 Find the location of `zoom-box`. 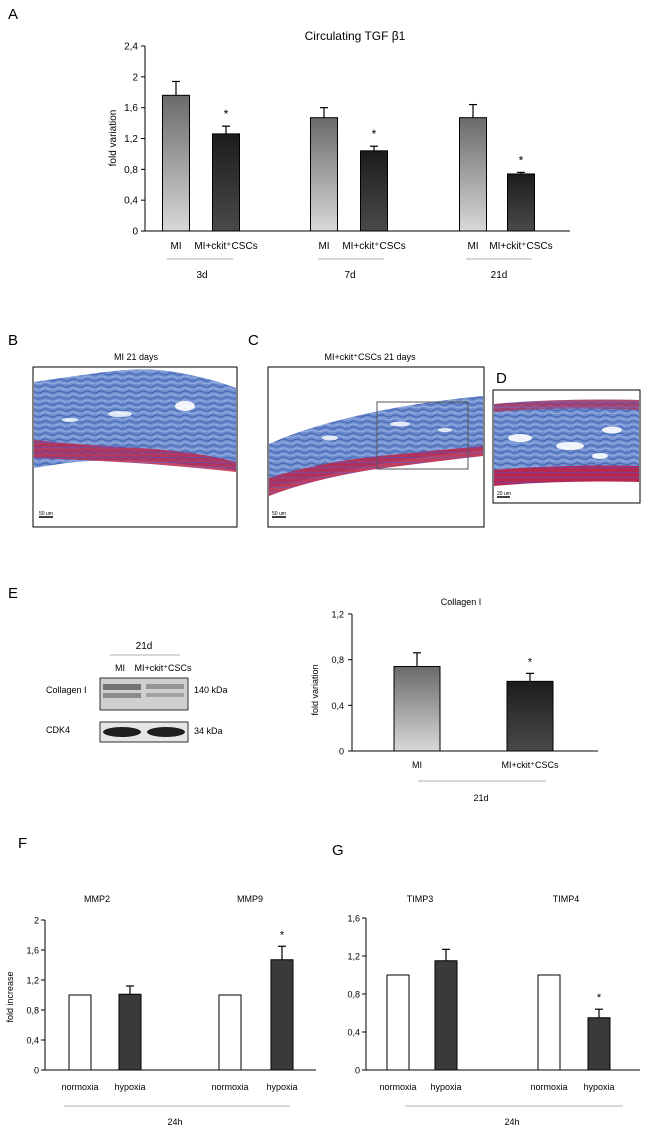

zoom-box is located at coordinates (422, 435).